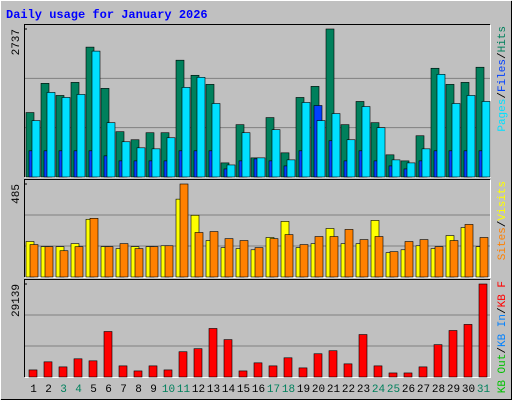  What do you see at coordinates (198, 390) in the screenshot?
I see `x-tick-label: 12` at bounding box center [198, 390].